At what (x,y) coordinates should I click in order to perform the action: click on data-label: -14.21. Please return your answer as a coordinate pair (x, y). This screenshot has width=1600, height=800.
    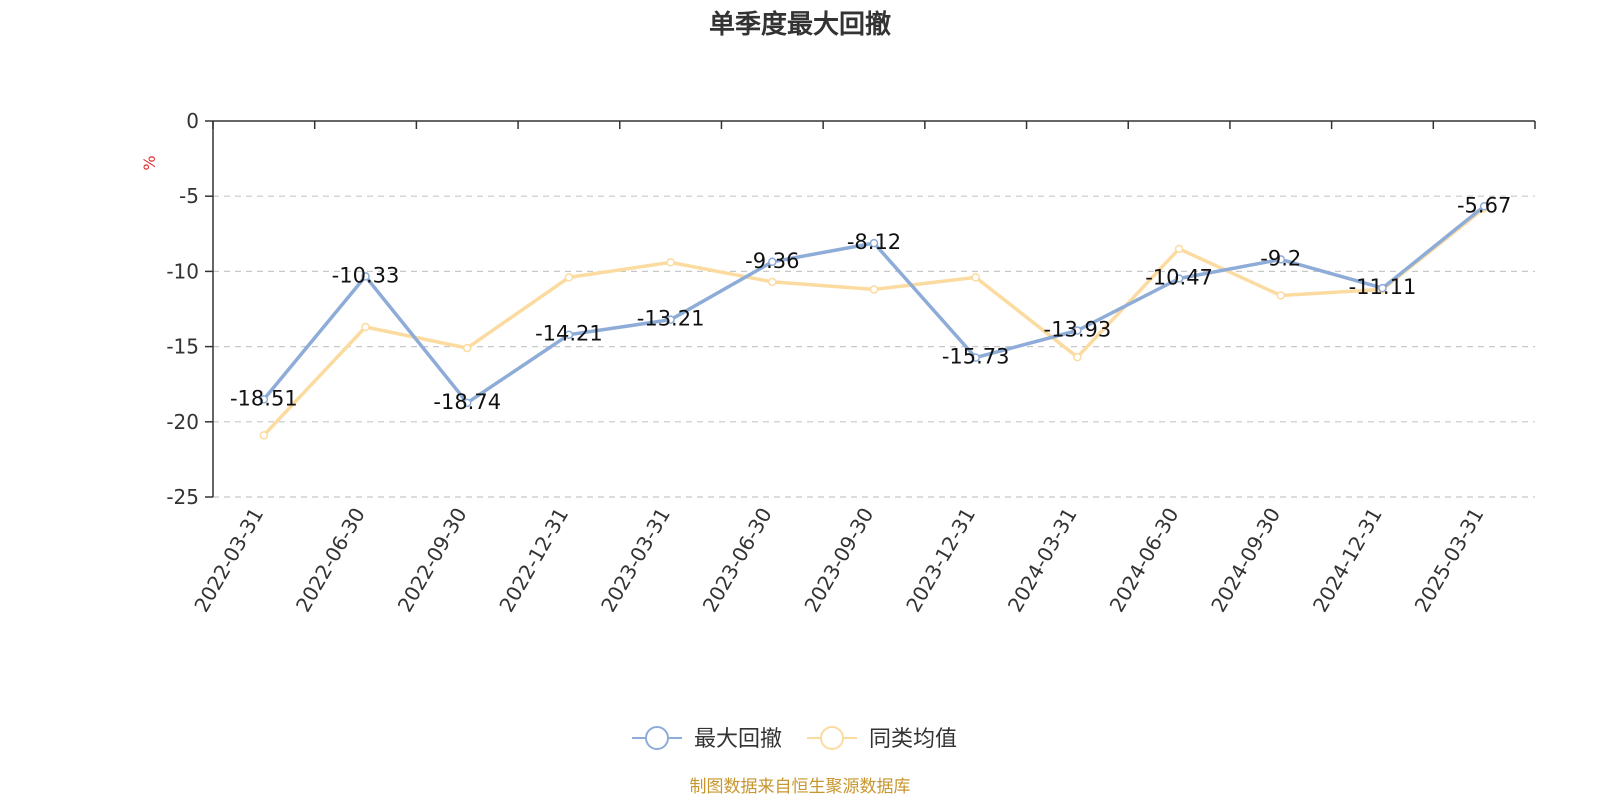
    Looking at the image, I should click on (569, 334).